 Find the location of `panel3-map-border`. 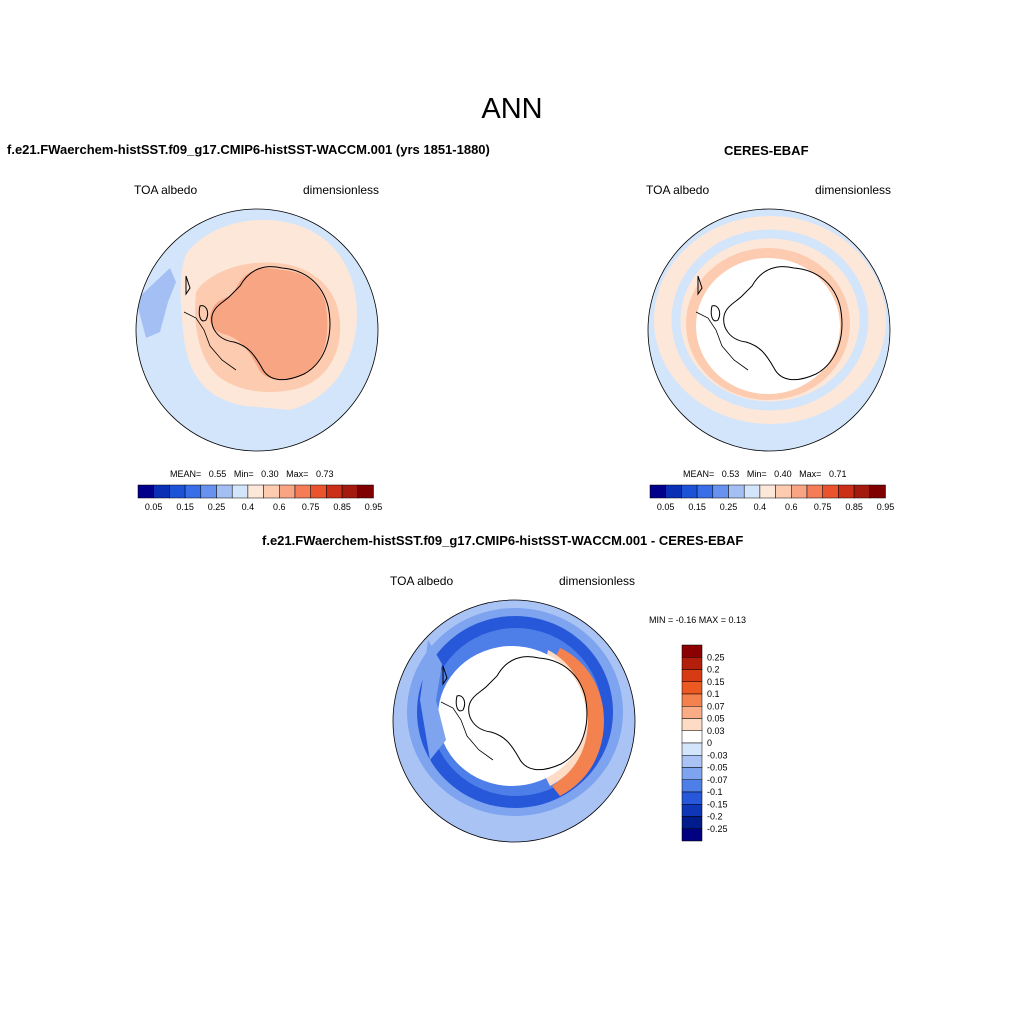

panel3-map-border is located at coordinates (514, 721).